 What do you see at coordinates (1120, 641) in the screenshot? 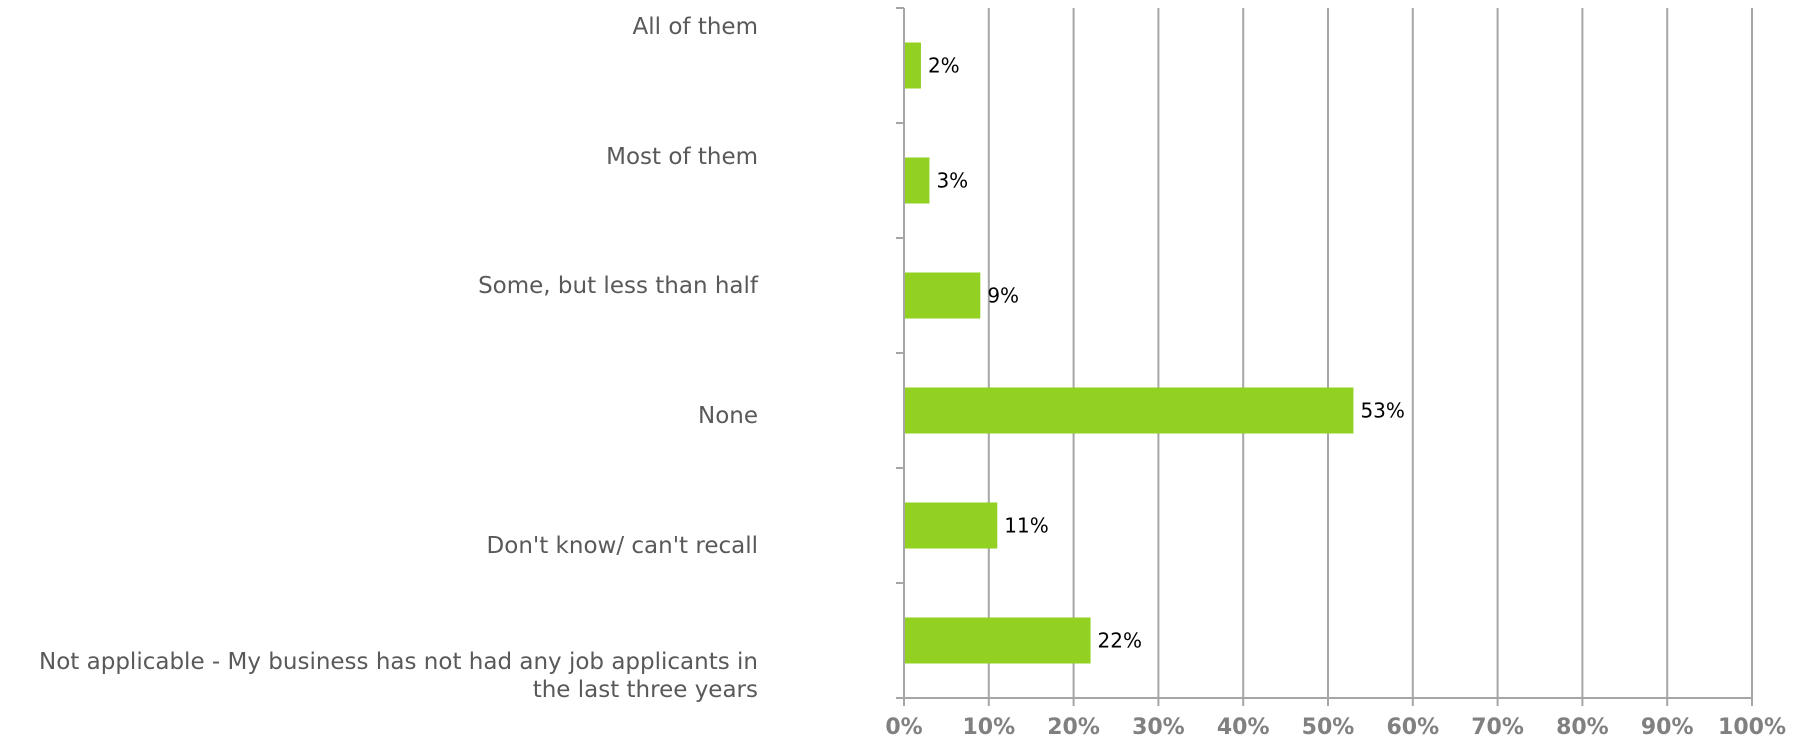
I see `data-label: 22%` at bounding box center [1120, 641].